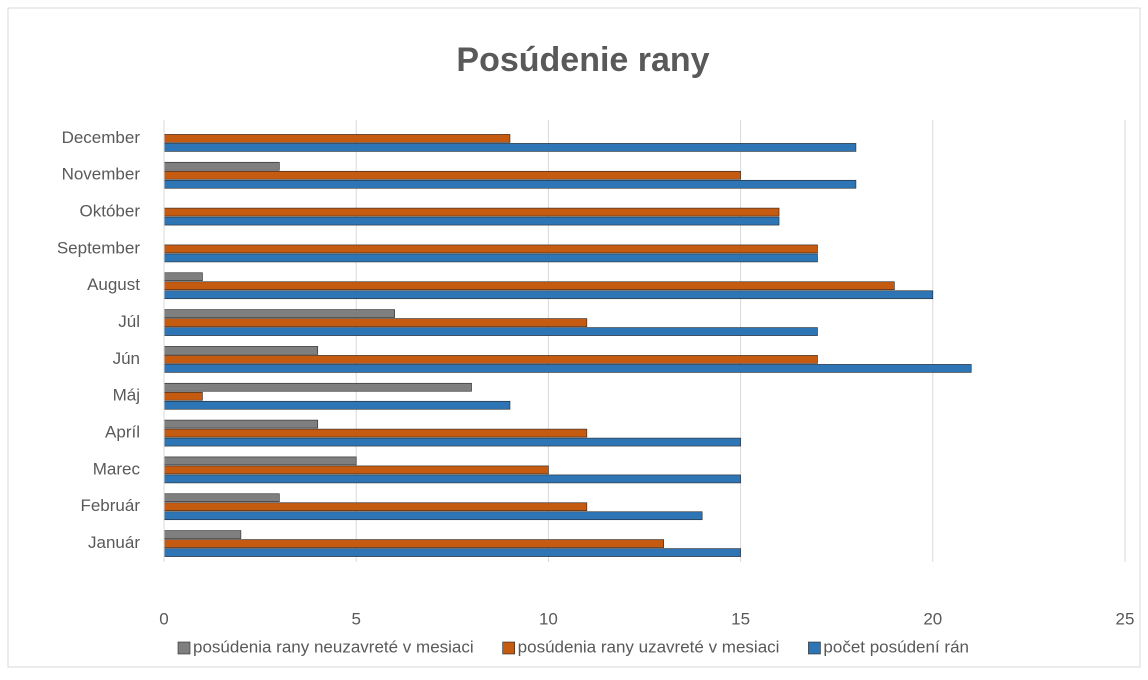 The width and height of the screenshot is (1148, 680). Describe the element at coordinates (355, 618) in the screenshot. I see `x-tick-label: 5` at that location.